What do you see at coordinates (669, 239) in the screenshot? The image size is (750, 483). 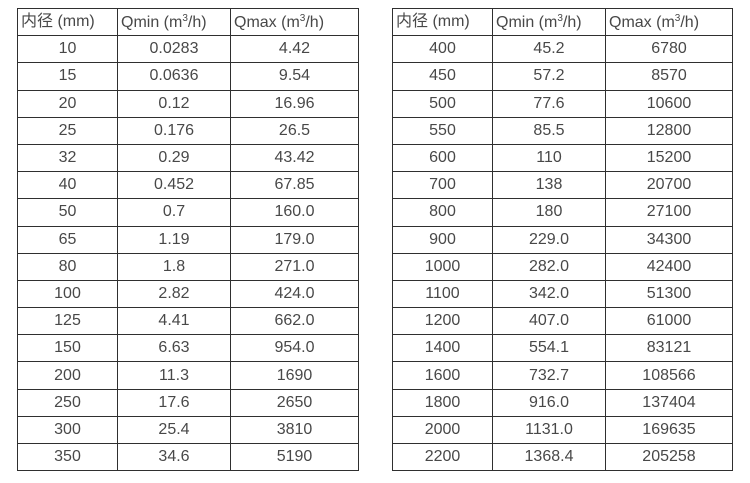 I see `table-cell: 34300` at bounding box center [669, 239].